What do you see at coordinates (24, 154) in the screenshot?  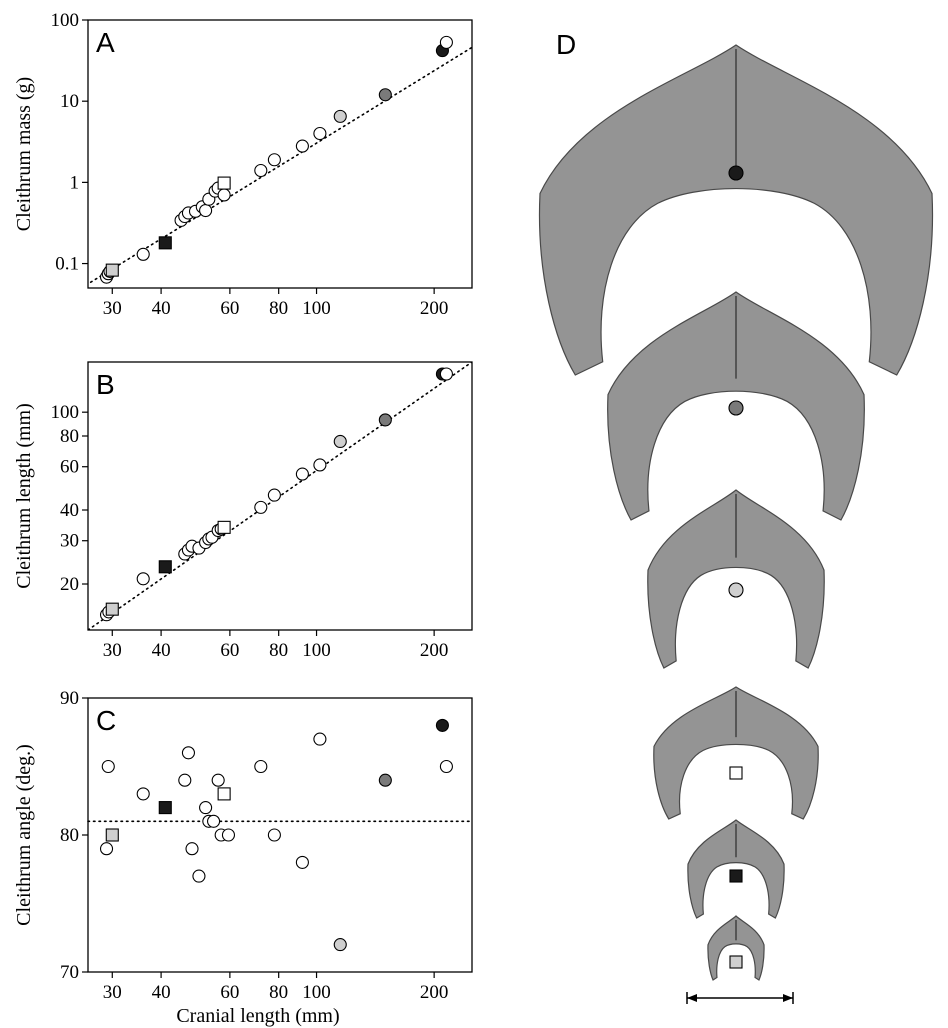 I see `y-axis-title: Cleithrum mass (g)` at bounding box center [24, 154].